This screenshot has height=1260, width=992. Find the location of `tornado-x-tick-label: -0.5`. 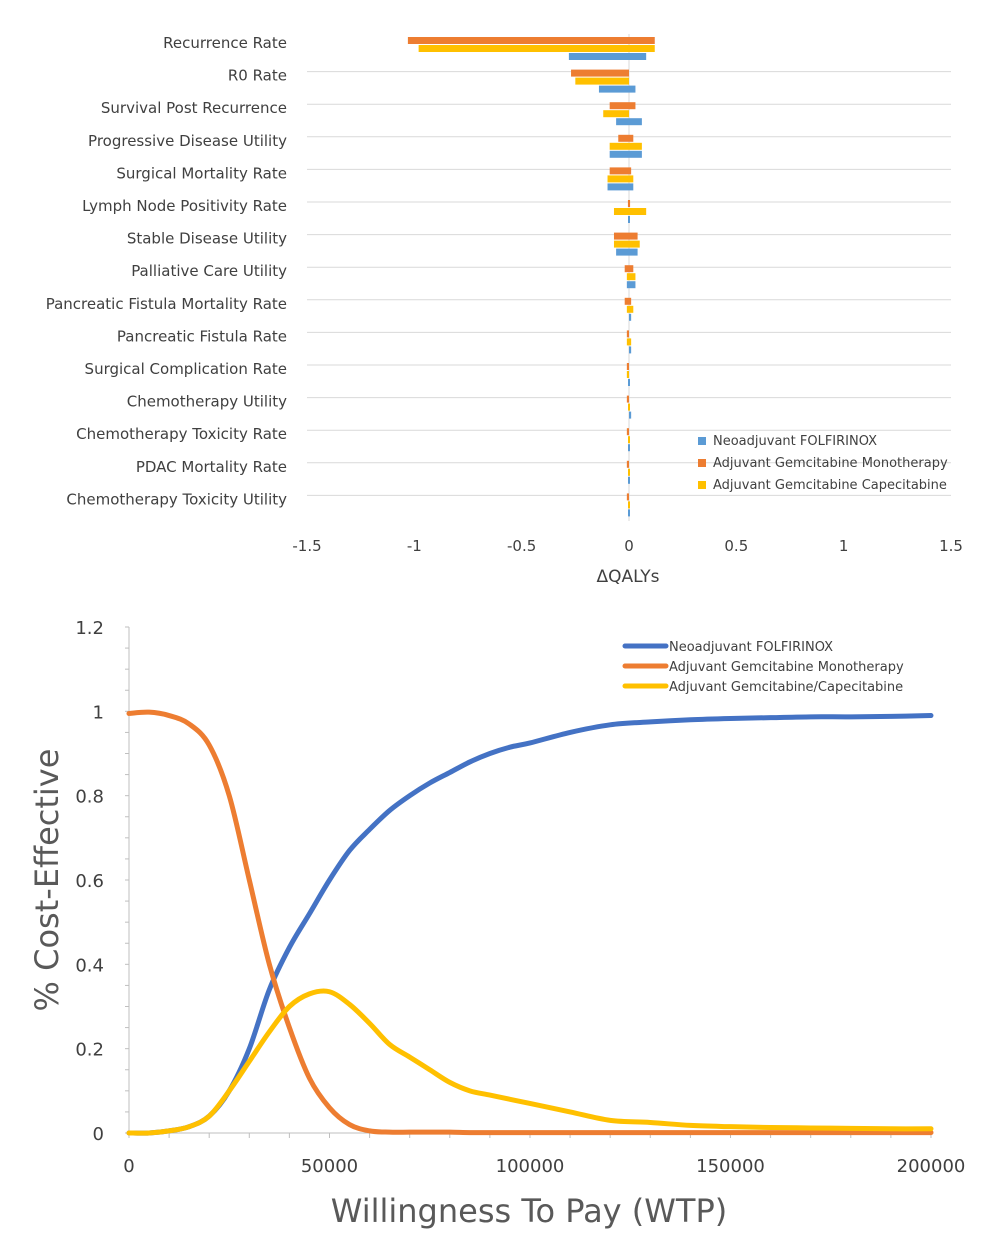

tornado-x-tick-label: -0.5 is located at coordinates (521, 546).